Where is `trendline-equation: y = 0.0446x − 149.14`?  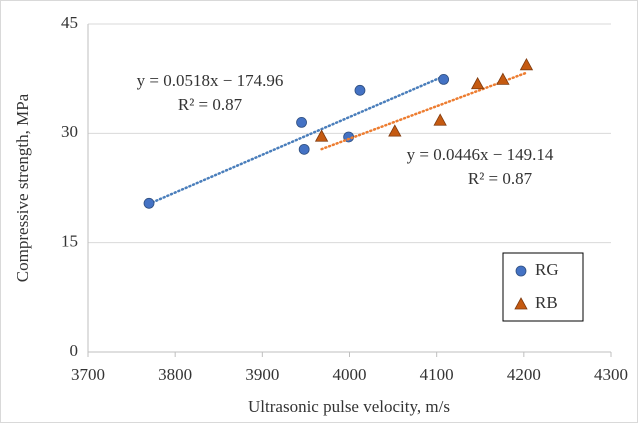 trendline-equation: y = 0.0446x − 149.14 is located at coordinates (480, 154).